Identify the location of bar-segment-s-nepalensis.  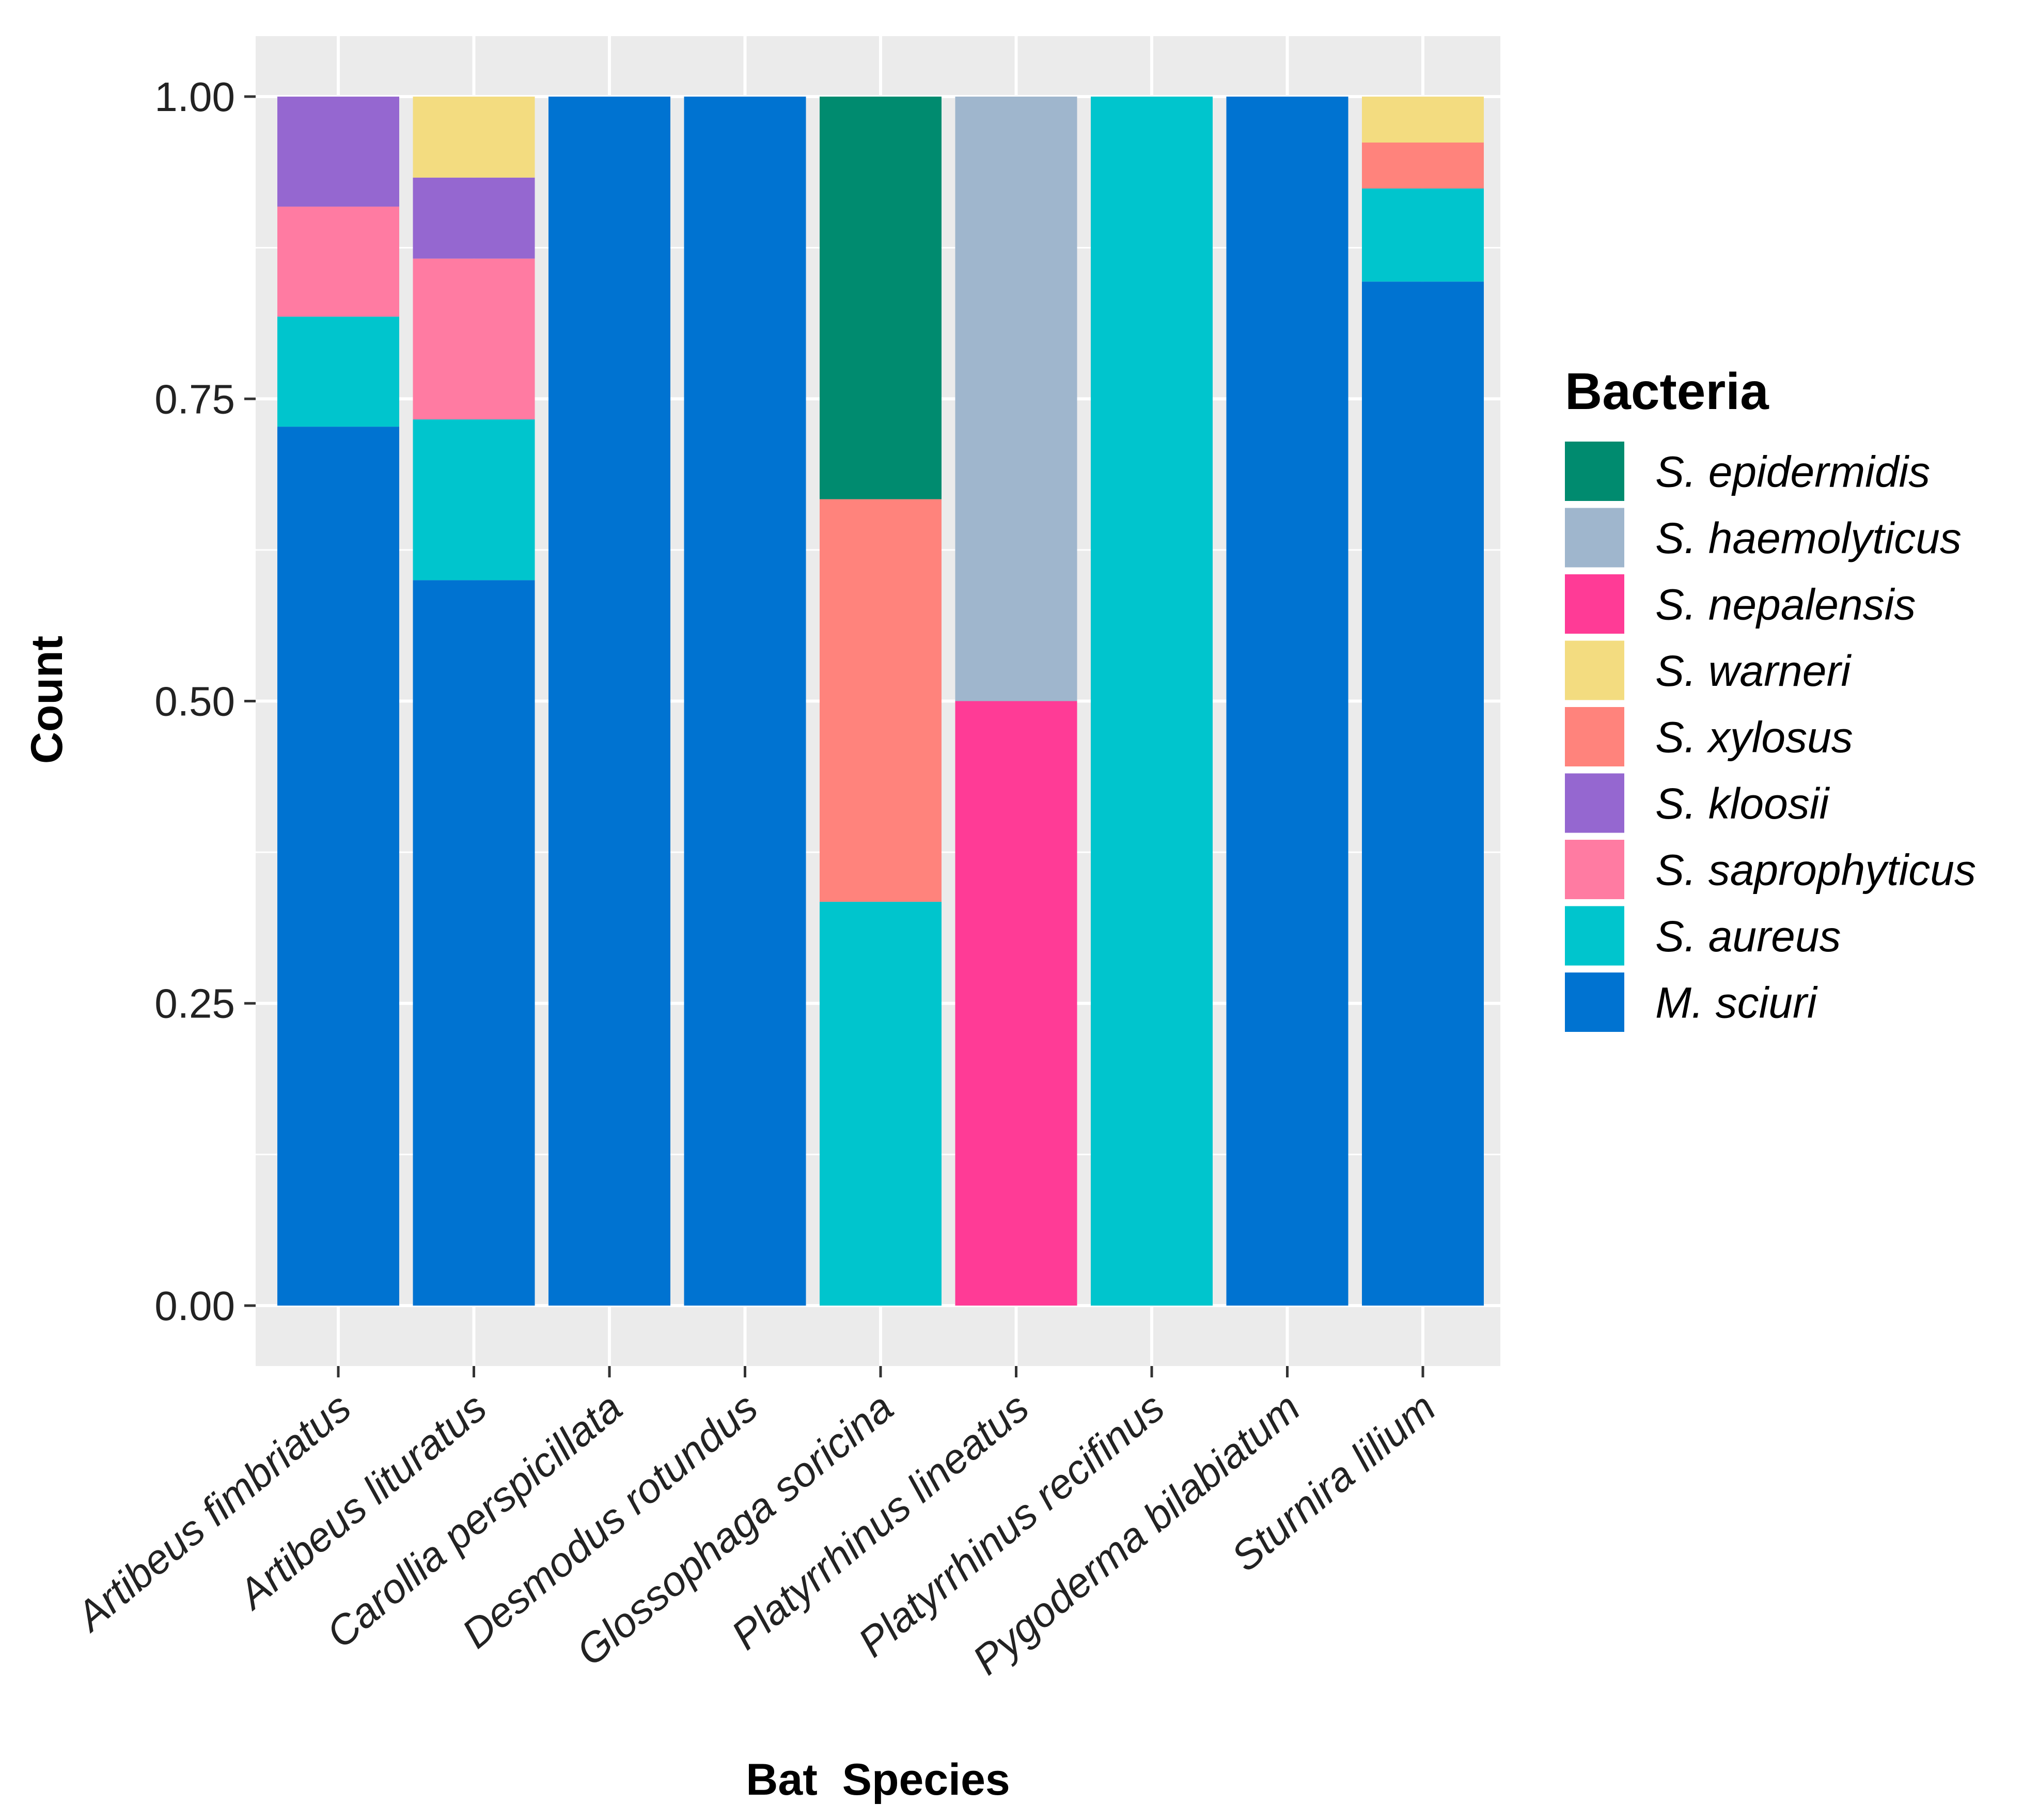
(1016, 1003).